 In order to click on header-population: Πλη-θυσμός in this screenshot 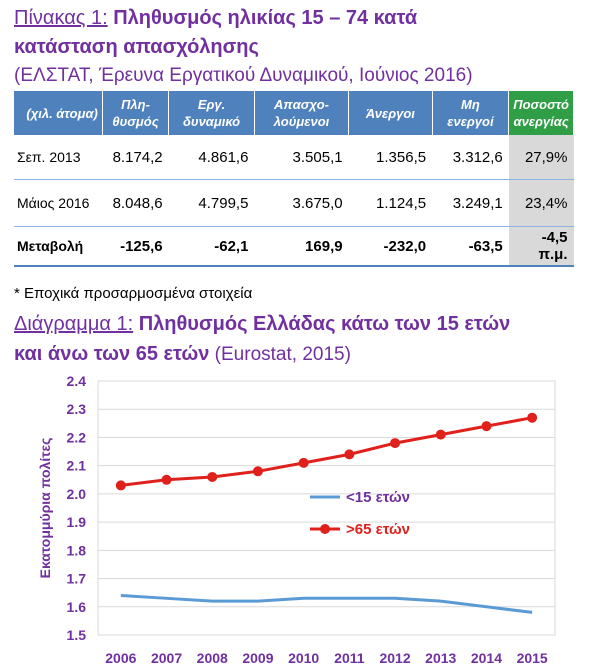, I will do `click(136, 113)`.